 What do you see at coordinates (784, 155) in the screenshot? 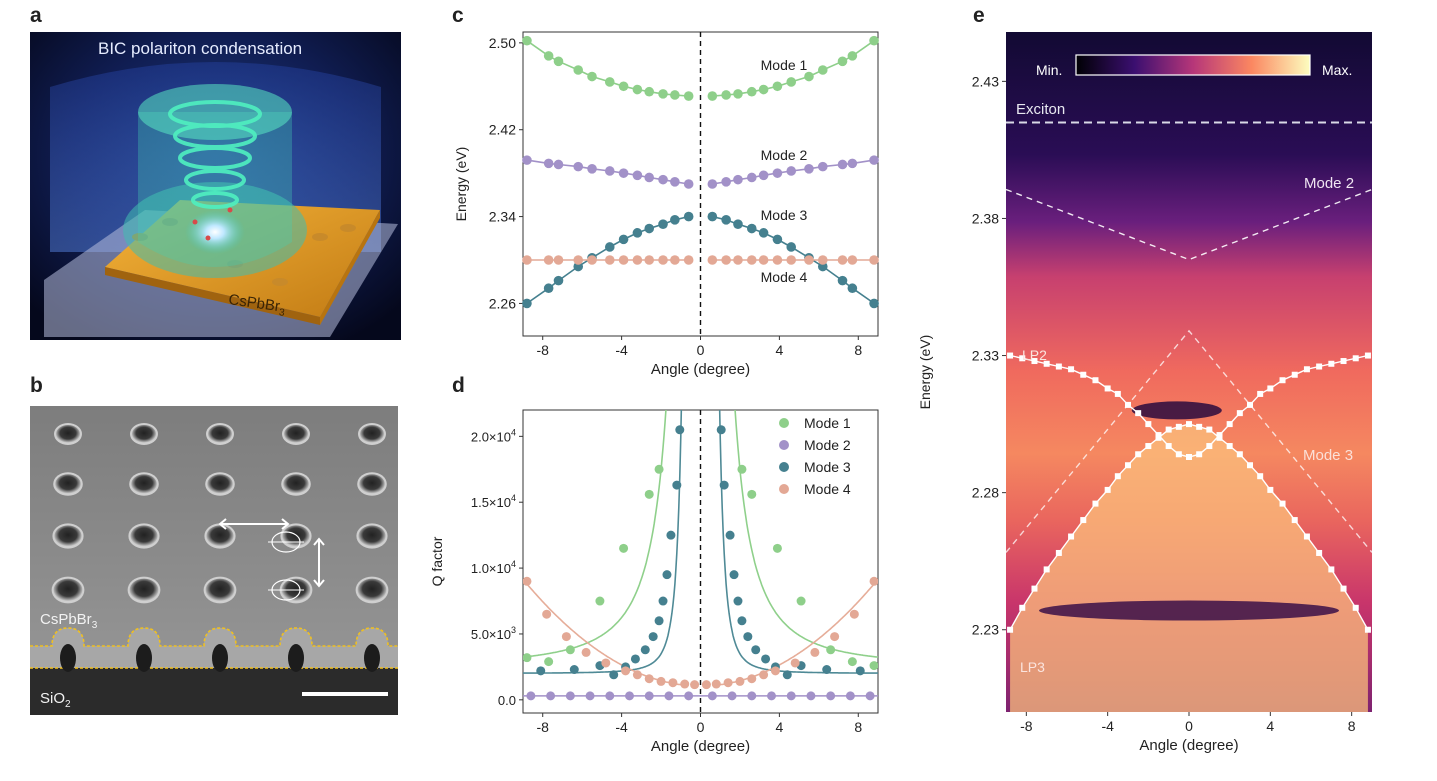
I see `chart-c-series-label: Mode 2` at bounding box center [784, 155].